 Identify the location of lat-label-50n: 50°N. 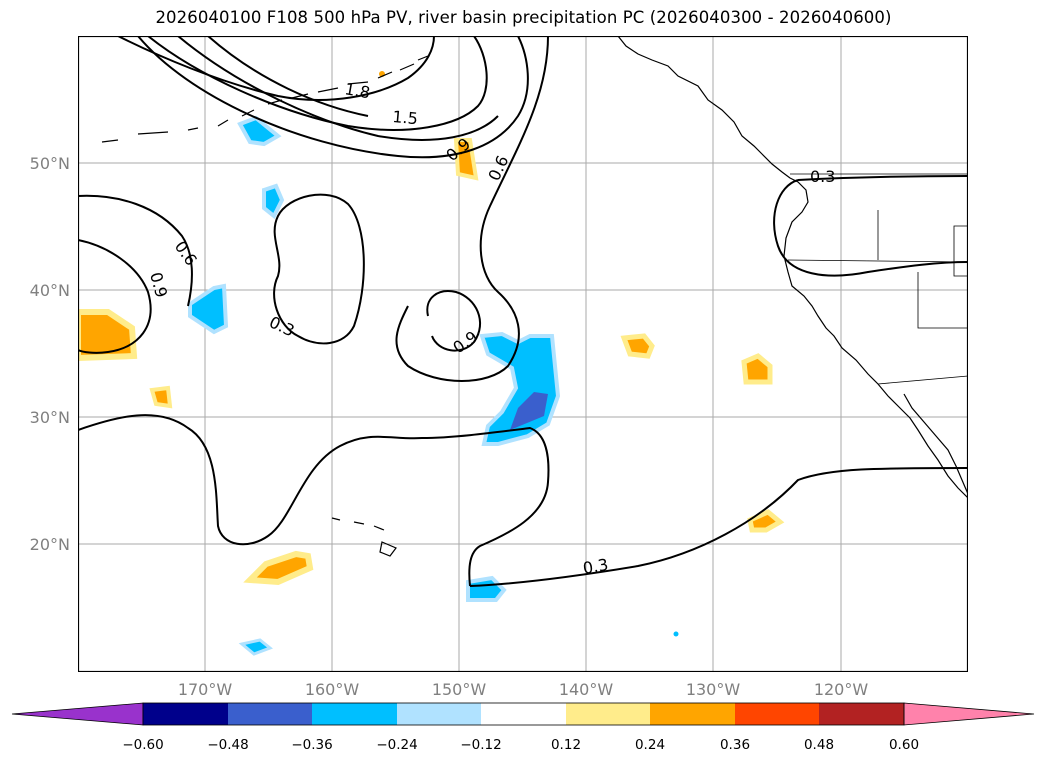
(49, 163).